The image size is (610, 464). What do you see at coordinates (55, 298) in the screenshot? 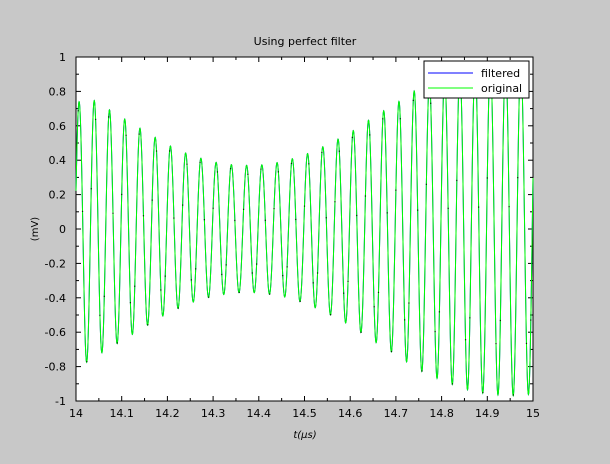
I see `y-tick-label: -0.4` at bounding box center [55, 298].